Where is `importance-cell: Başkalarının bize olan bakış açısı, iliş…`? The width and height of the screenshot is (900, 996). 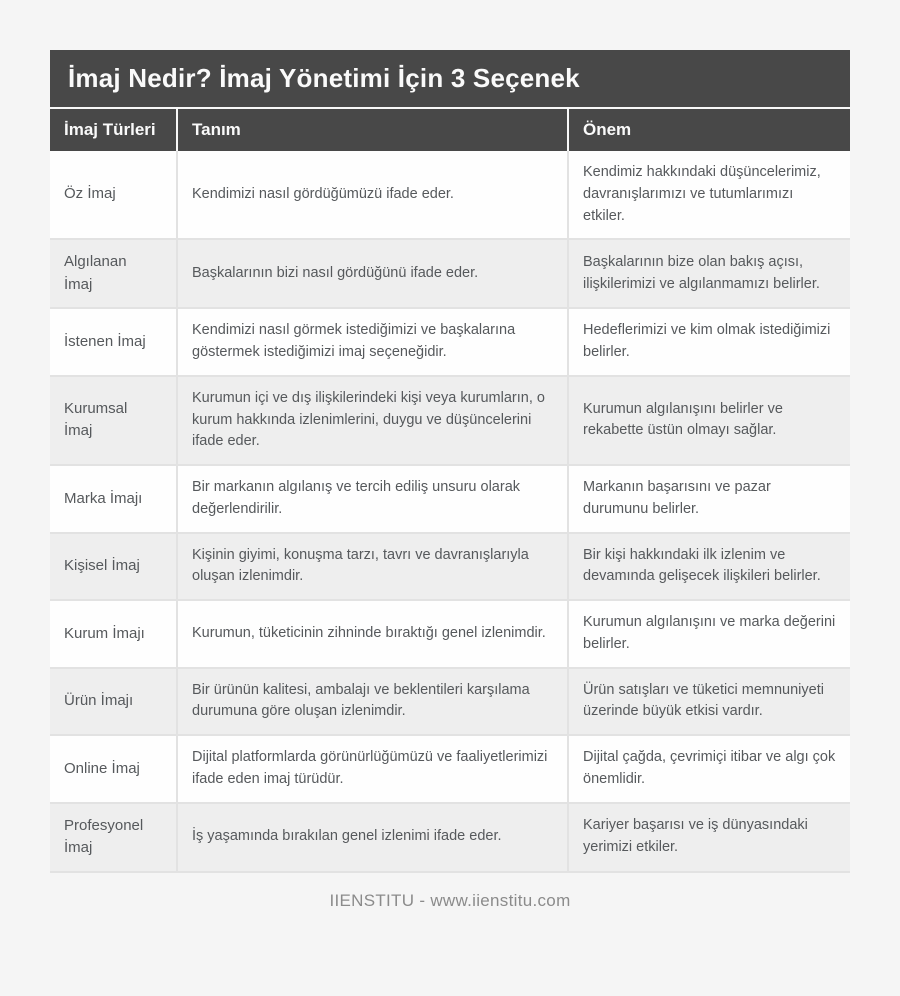
importance-cell: Başkalarının bize olan bakış açısı, iliş… is located at coordinates (708, 274).